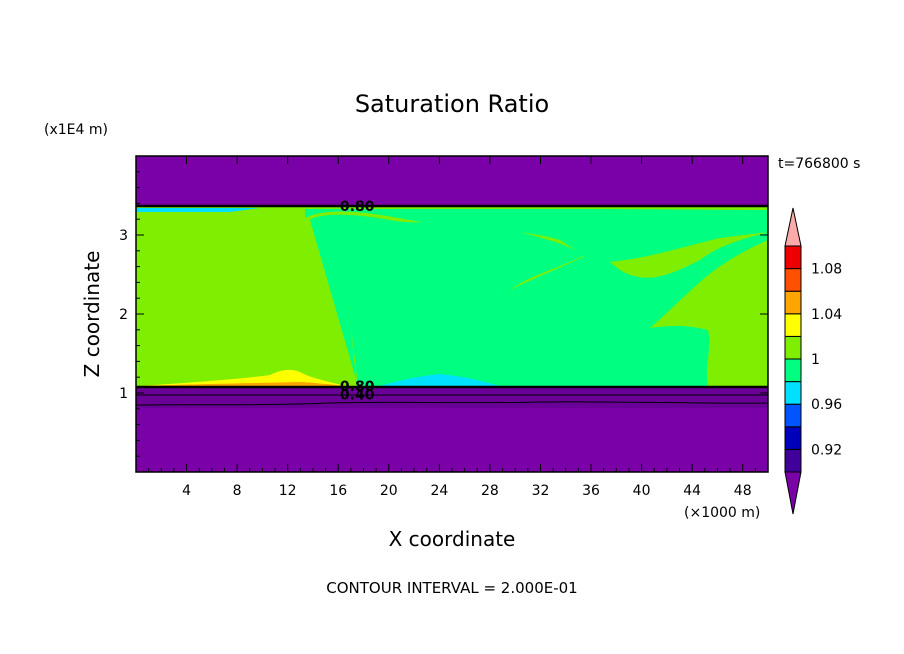  What do you see at coordinates (826, 450) in the screenshot?
I see `colorbar-tick-label: 0.92` at bounding box center [826, 450].